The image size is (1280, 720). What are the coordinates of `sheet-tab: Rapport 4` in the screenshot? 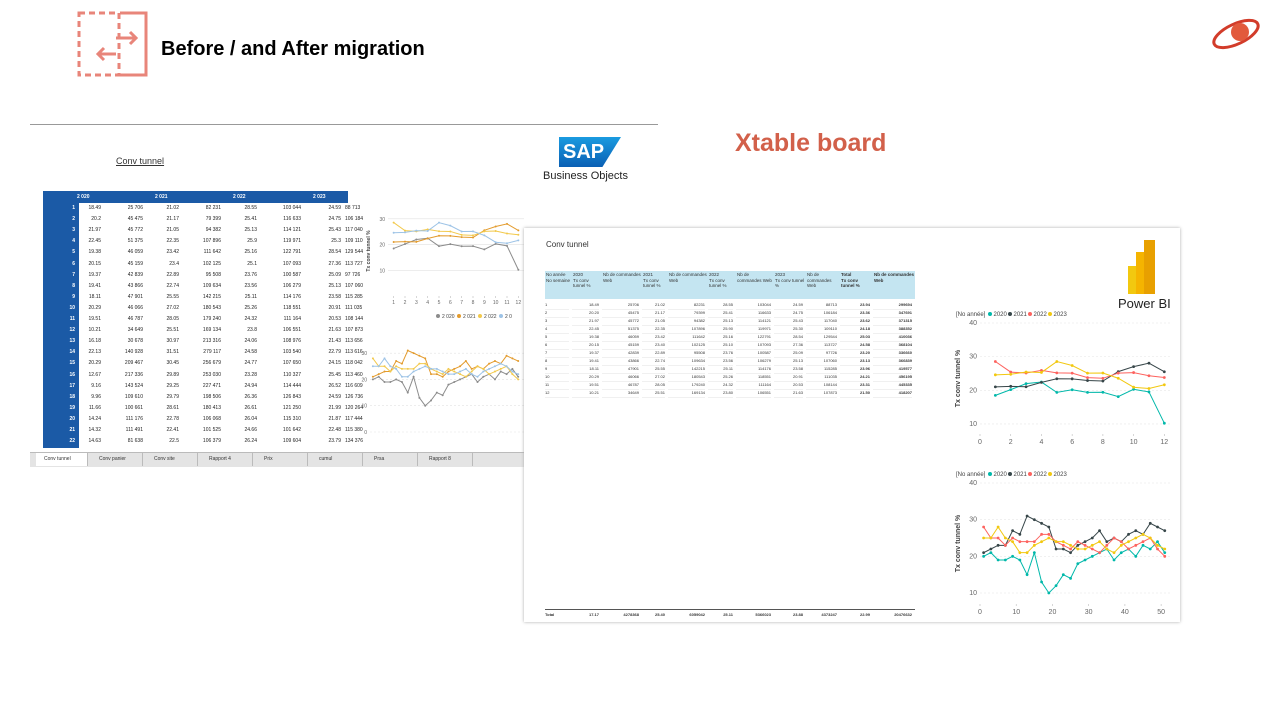 It's located at (227, 459).